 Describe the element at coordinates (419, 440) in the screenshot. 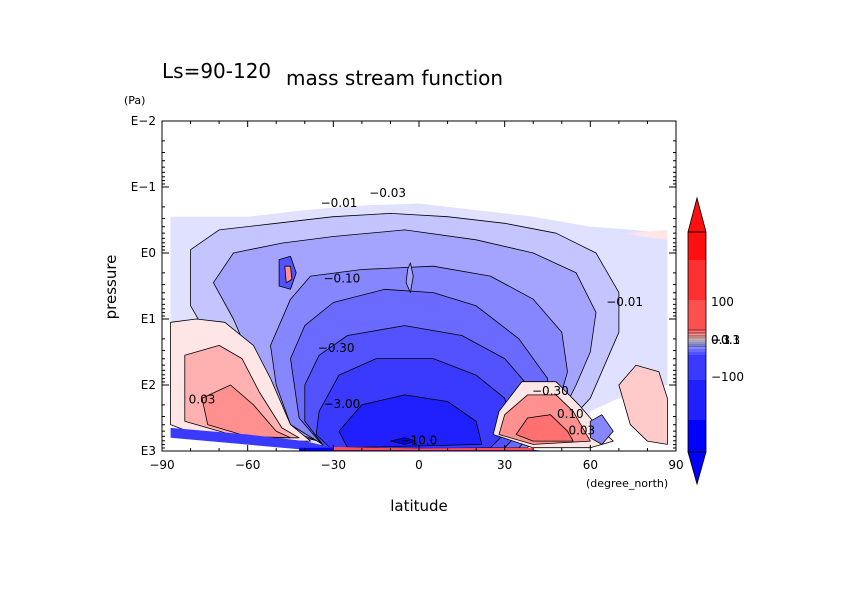

I see `contour-label: −10.0` at that location.